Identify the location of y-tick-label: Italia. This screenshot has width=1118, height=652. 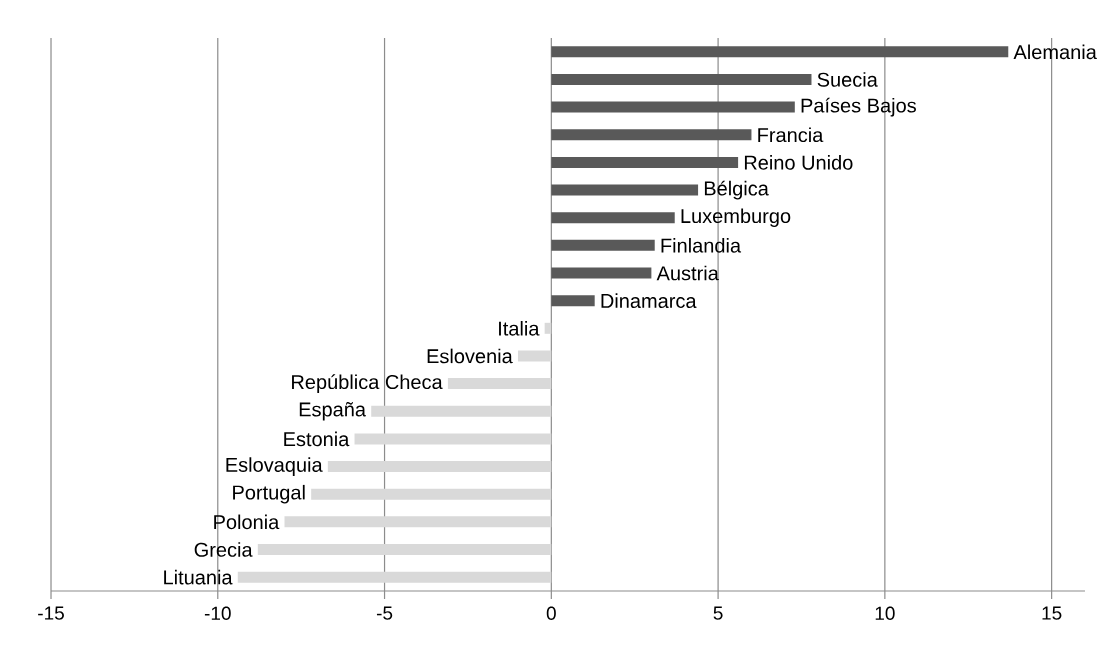
(519, 328).